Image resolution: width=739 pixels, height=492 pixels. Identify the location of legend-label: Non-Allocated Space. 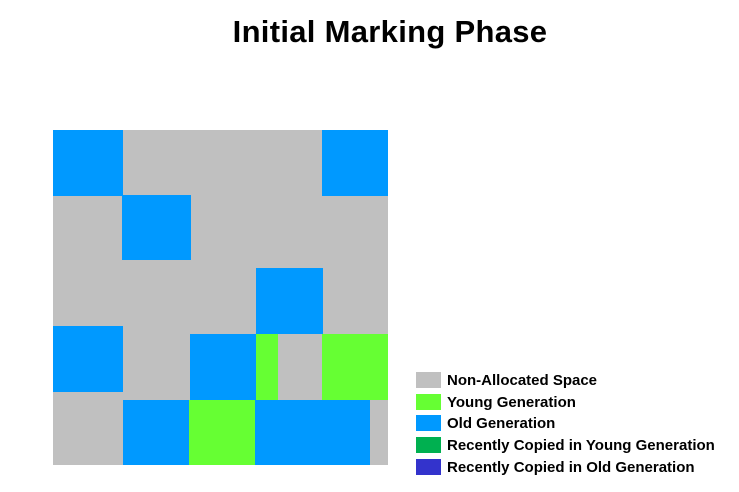
(522, 380).